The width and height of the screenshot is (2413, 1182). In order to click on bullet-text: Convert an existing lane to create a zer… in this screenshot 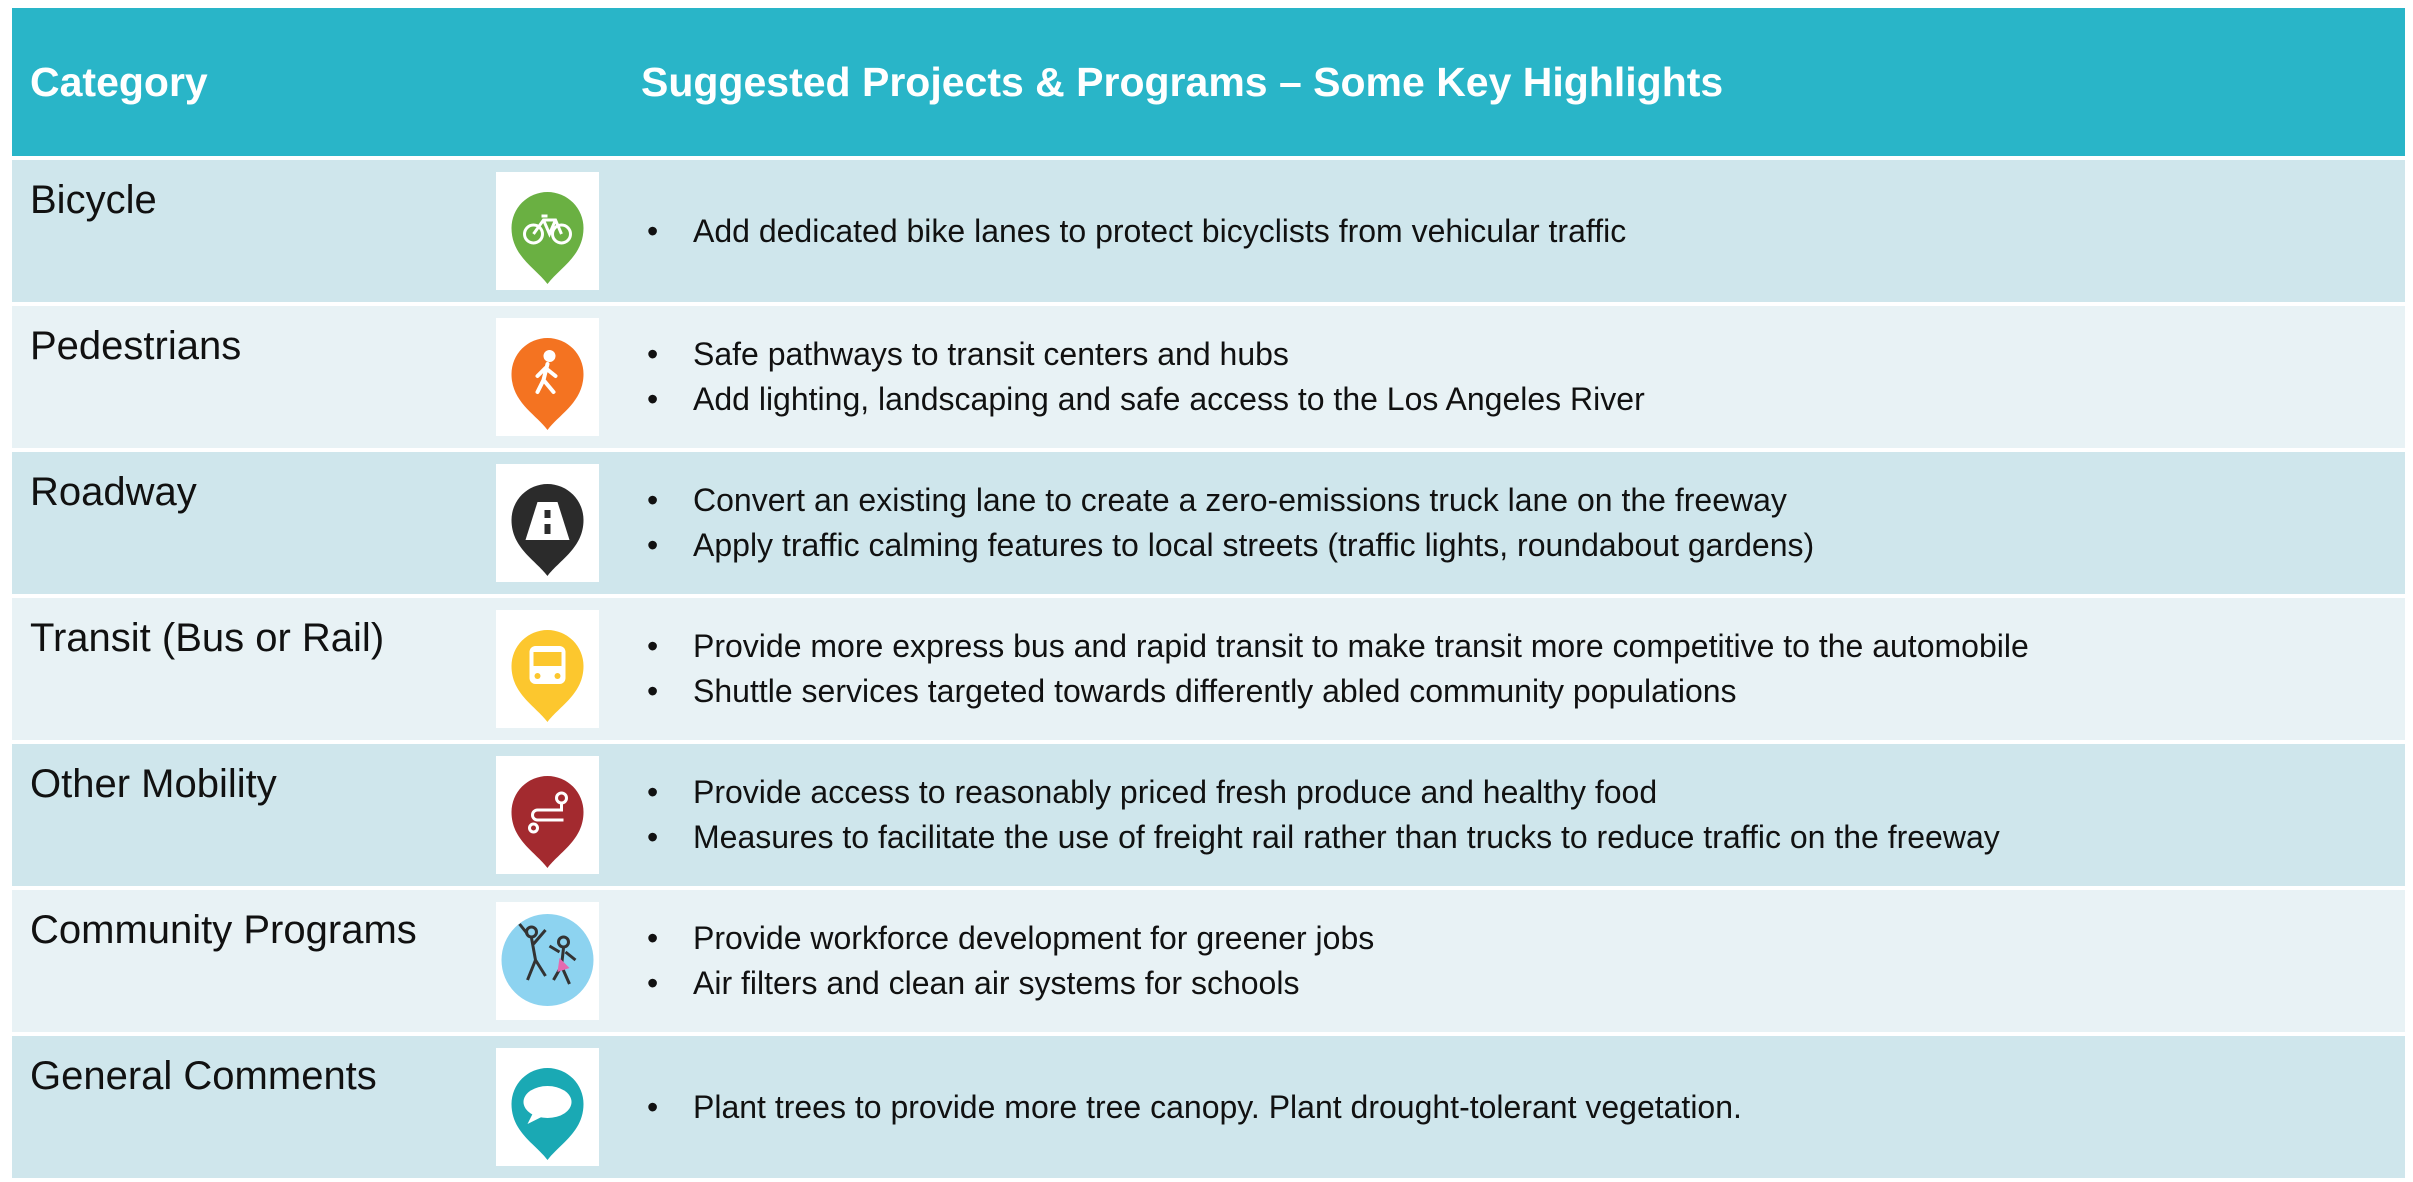, I will do `click(1240, 500)`.